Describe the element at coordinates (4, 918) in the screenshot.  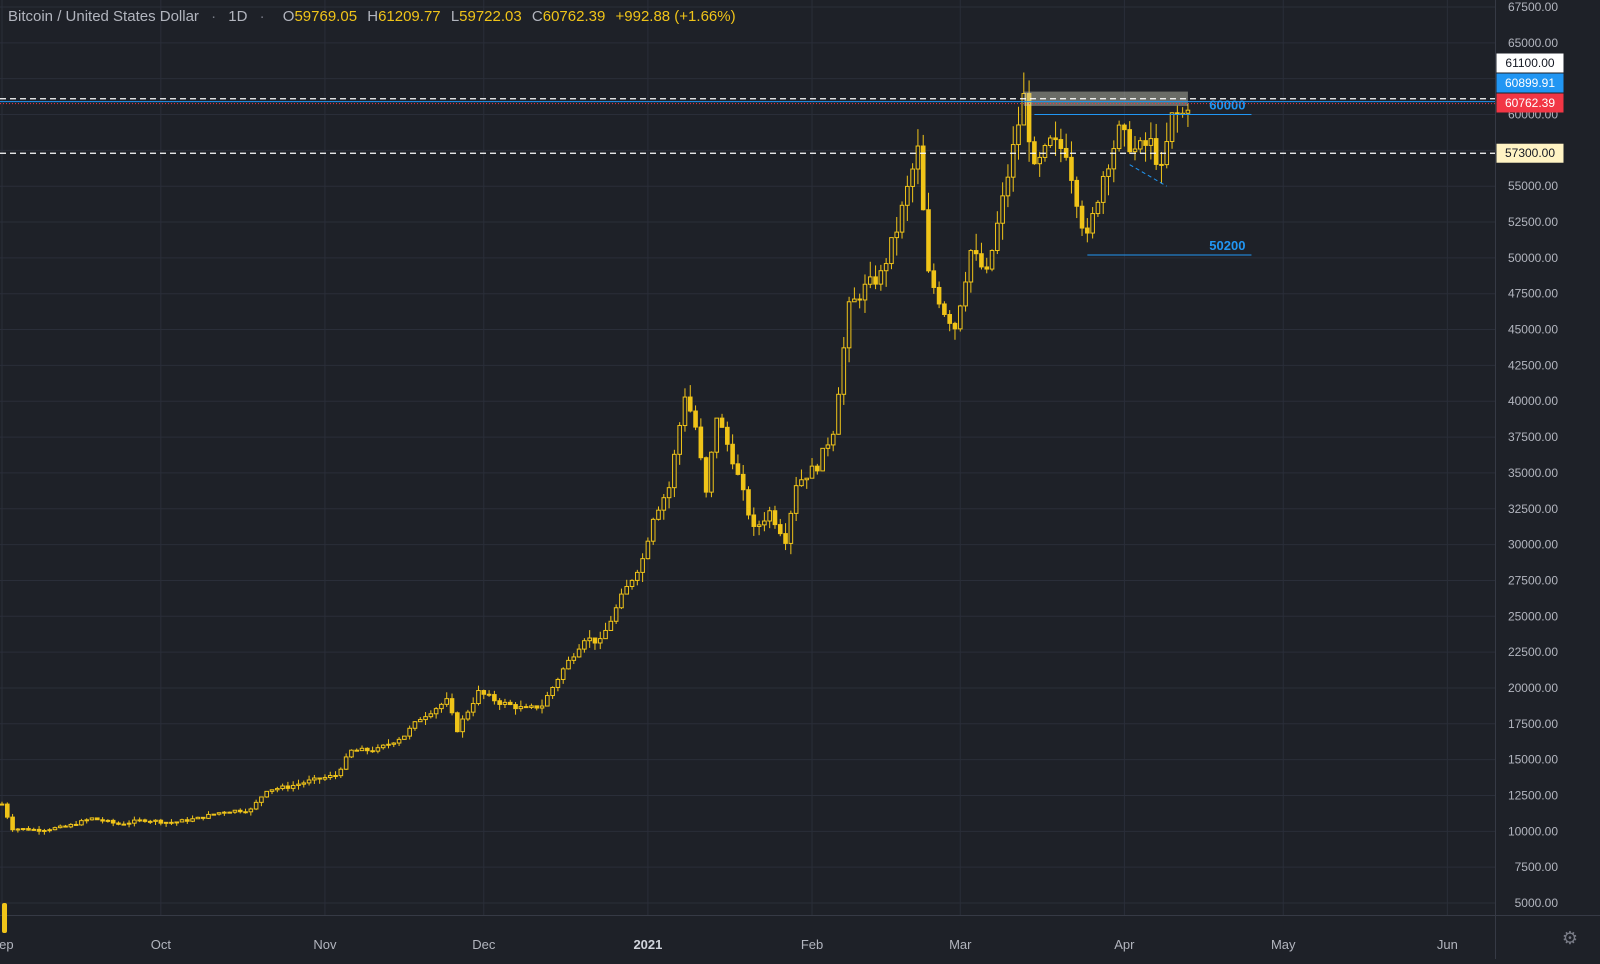
I see `chart-handle` at that location.